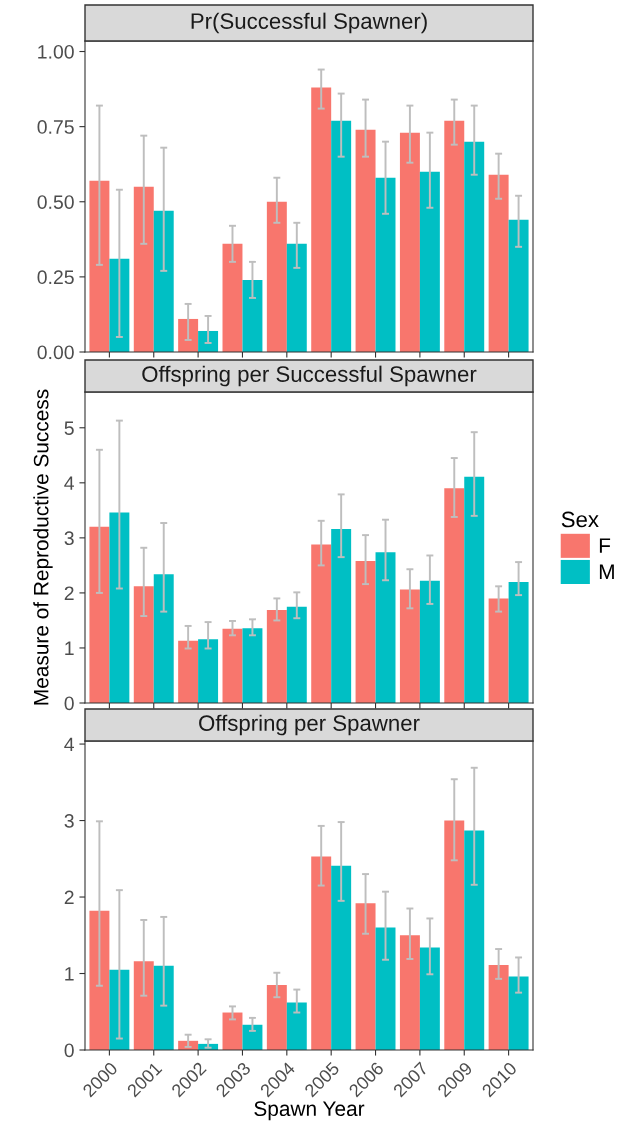  I want to click on y-tick-label: 1.00, so click(56, 51).